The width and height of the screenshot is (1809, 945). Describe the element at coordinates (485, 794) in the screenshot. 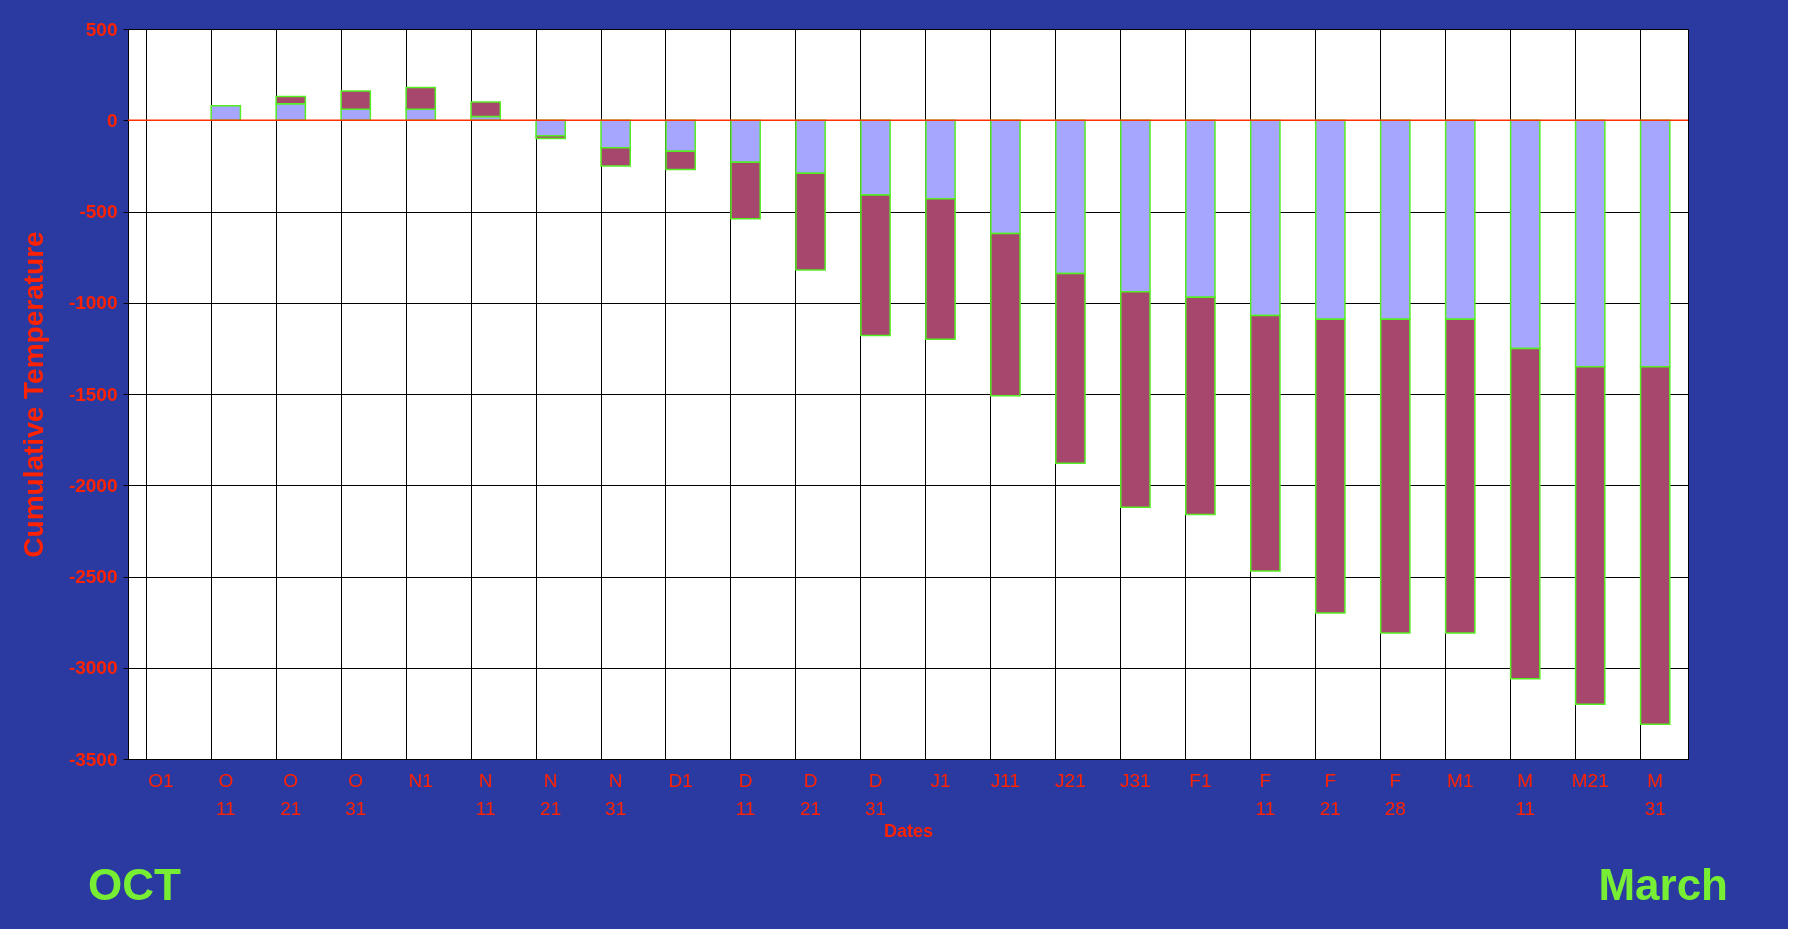

I see `x-tick-label: N 11` at that location.